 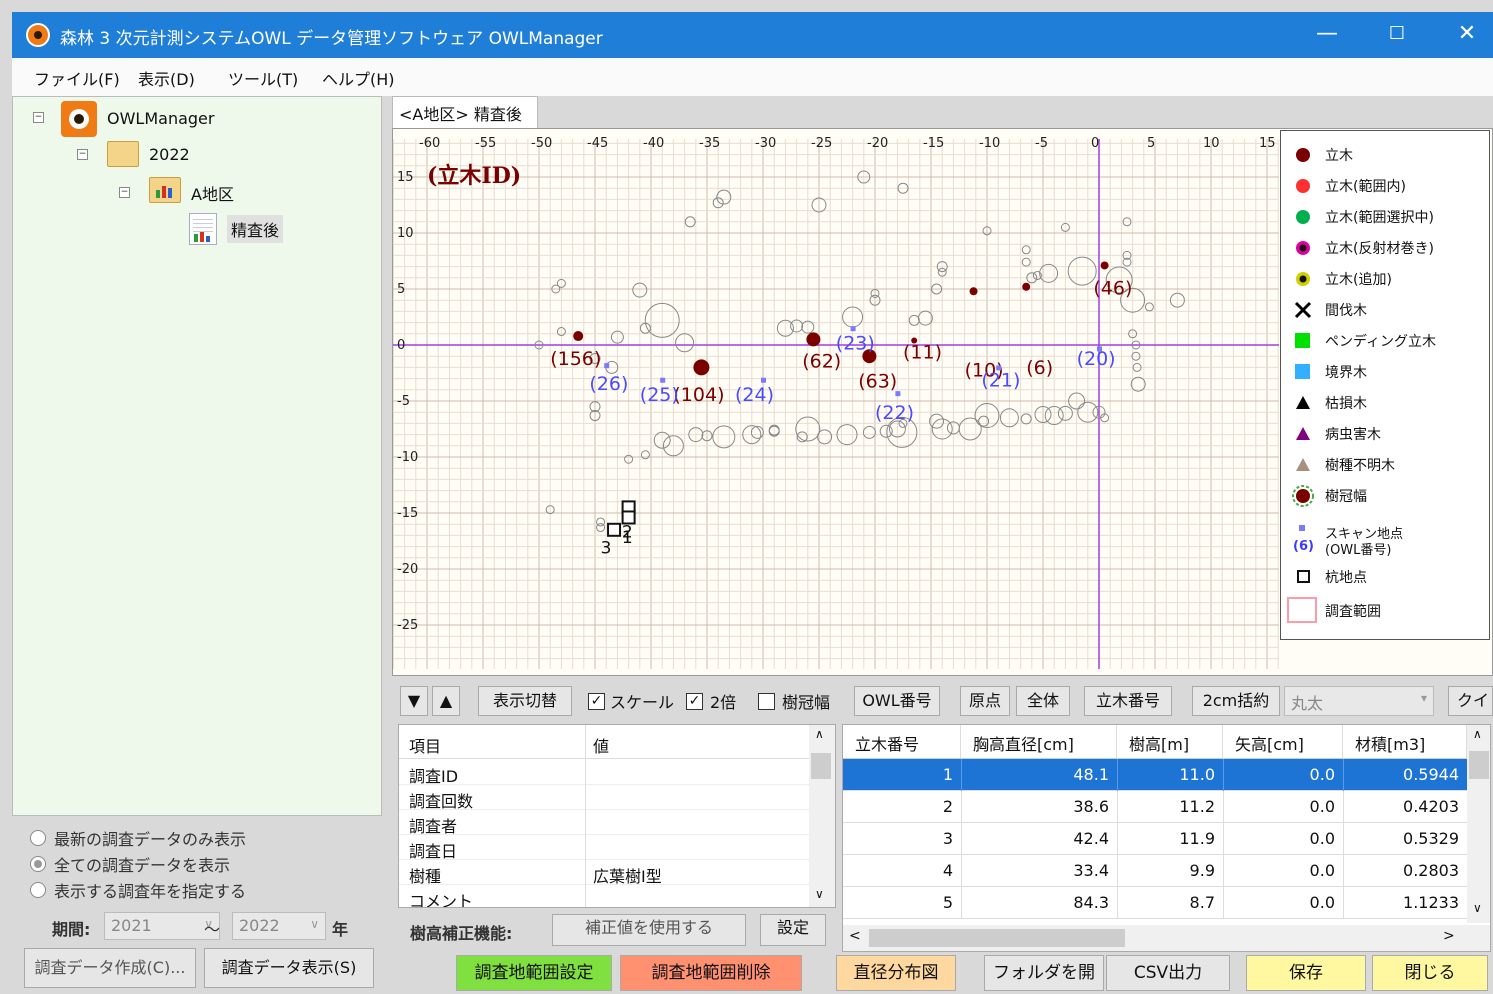 What do you see at coordinates (38, 838) in the screenshot?
I see `radio-latest` at bounding box center [38, 838].